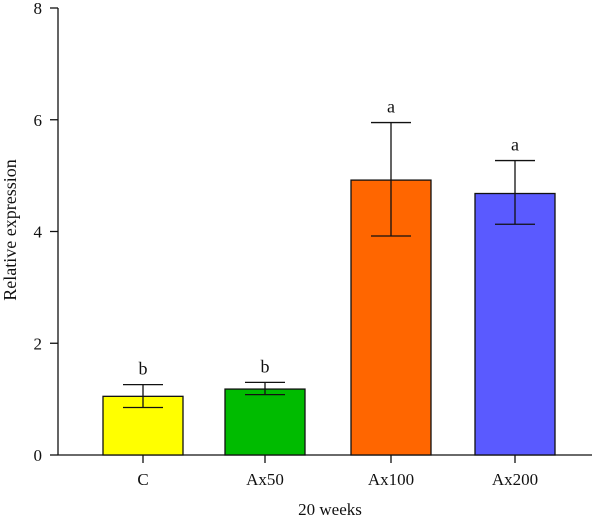 This screenshot has height=522, width=600. What do you see at coordinates (38, 120) in the screenshot?
I see `y-tick-label: 6` at bounding box center [38, 120].